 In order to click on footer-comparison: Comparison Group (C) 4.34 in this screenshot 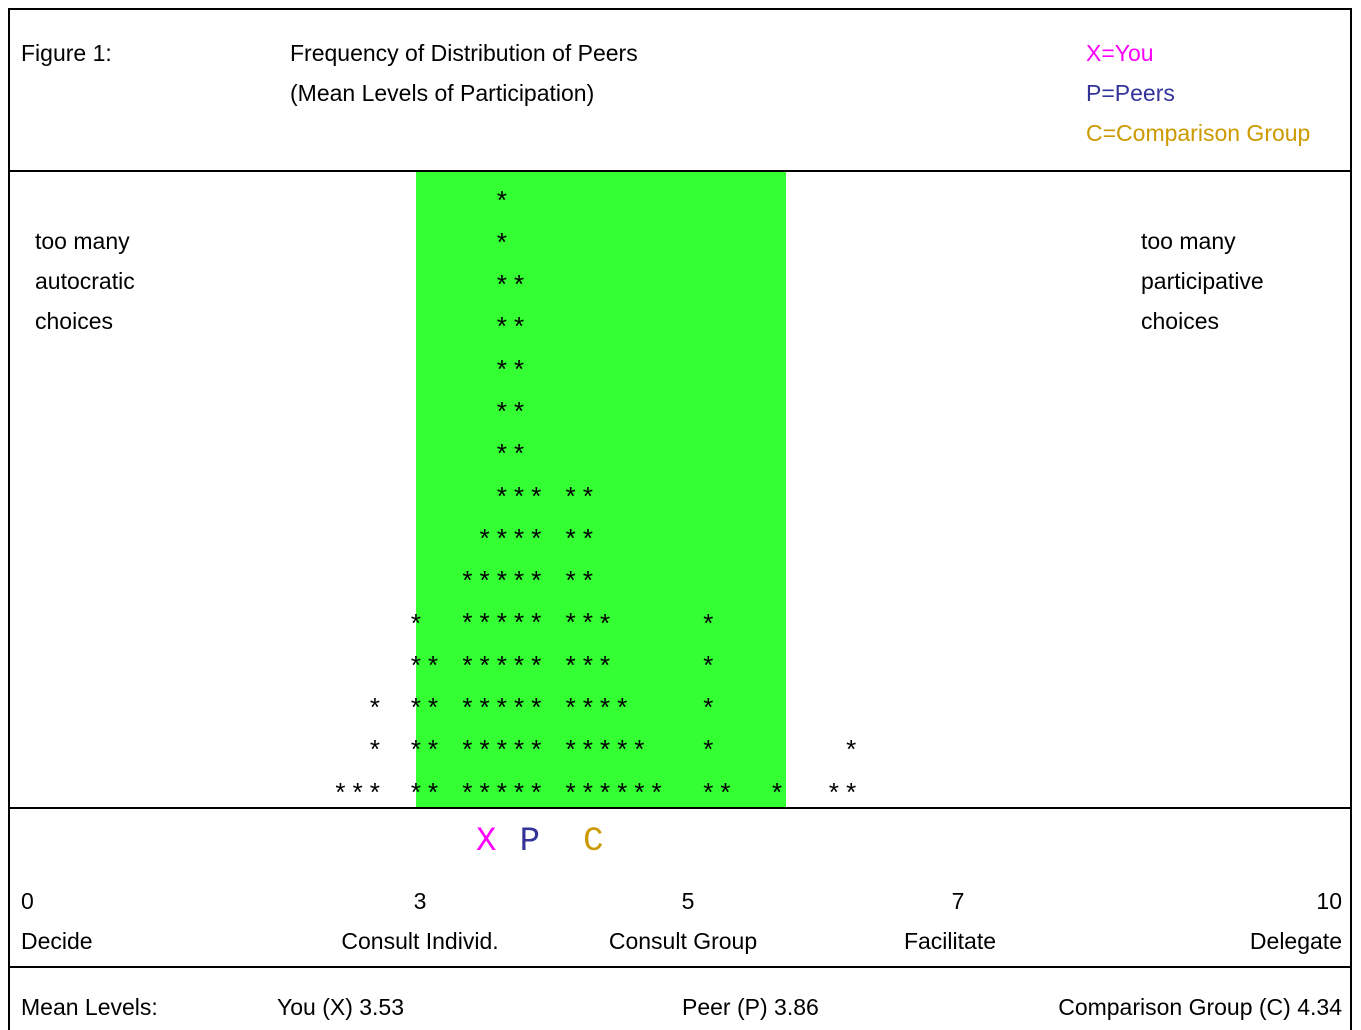, I will do `click(1200, 1007)`.